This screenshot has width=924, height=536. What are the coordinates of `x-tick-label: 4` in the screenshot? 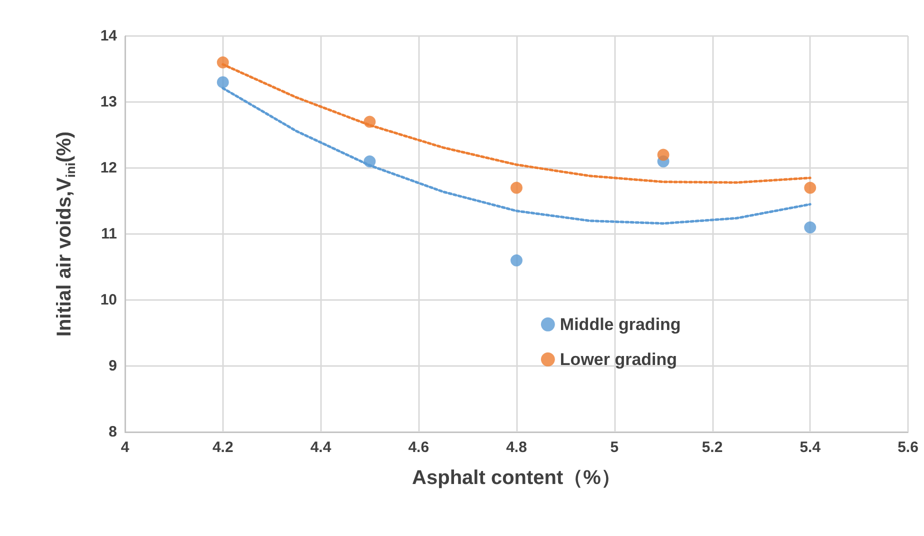 It's located at (125, 447).